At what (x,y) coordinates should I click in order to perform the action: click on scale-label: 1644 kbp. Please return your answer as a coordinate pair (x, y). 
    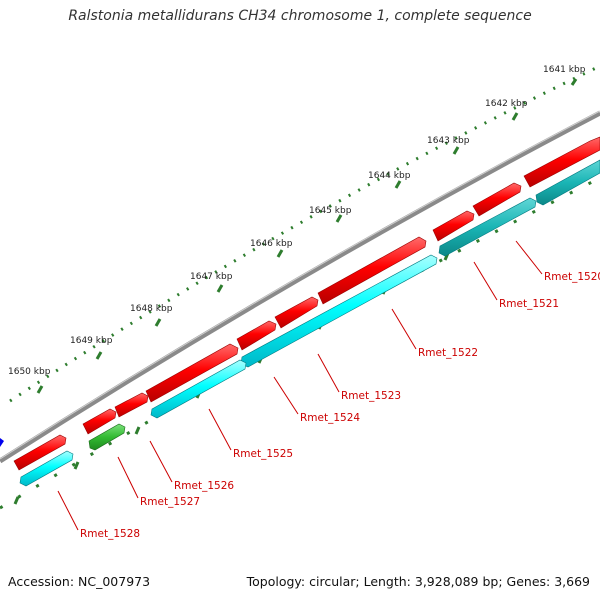
    Looking at the image, I should click on (389, 176).